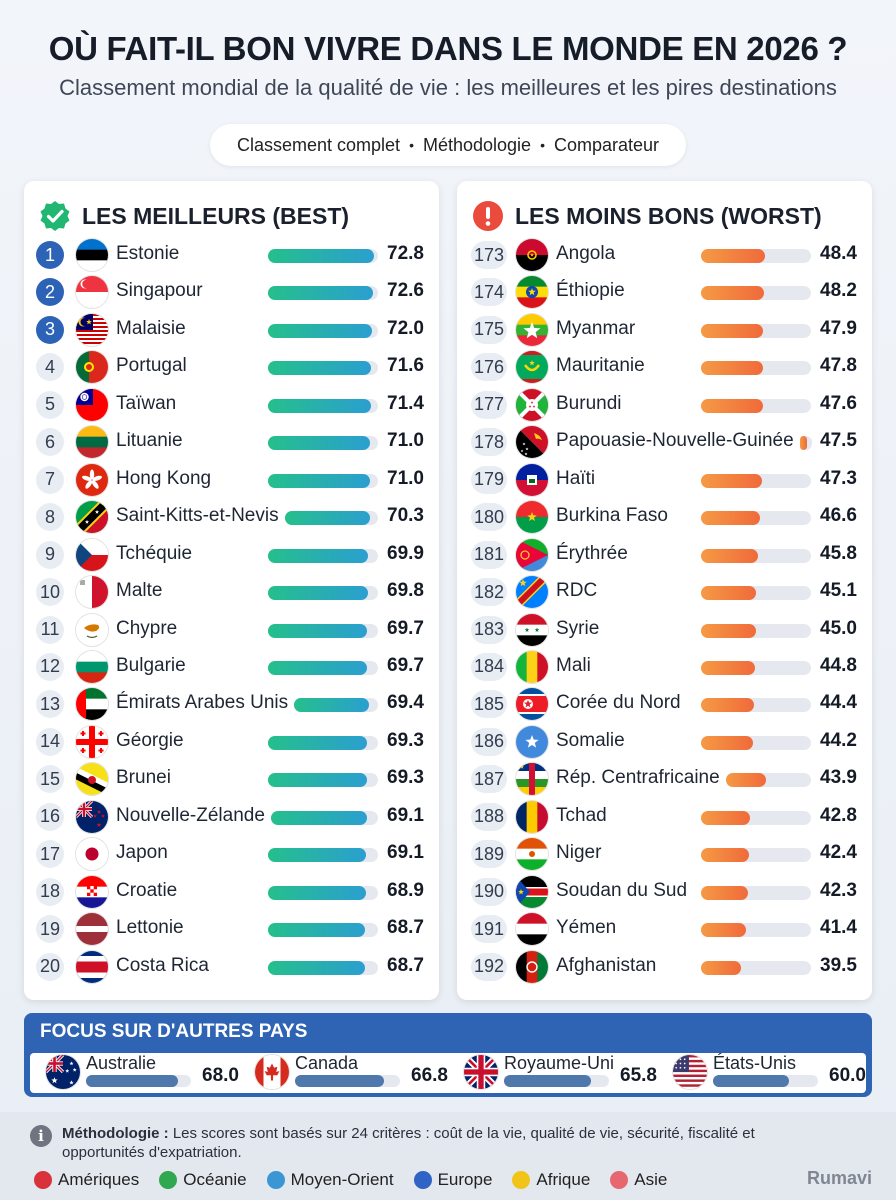 The width and height of the screenshot is (896, 1200). What do you see at coordinates (231, 592) in the screenshot?
I see `best-row: 10 Malte 69.8` at bounding box center [231, 592].